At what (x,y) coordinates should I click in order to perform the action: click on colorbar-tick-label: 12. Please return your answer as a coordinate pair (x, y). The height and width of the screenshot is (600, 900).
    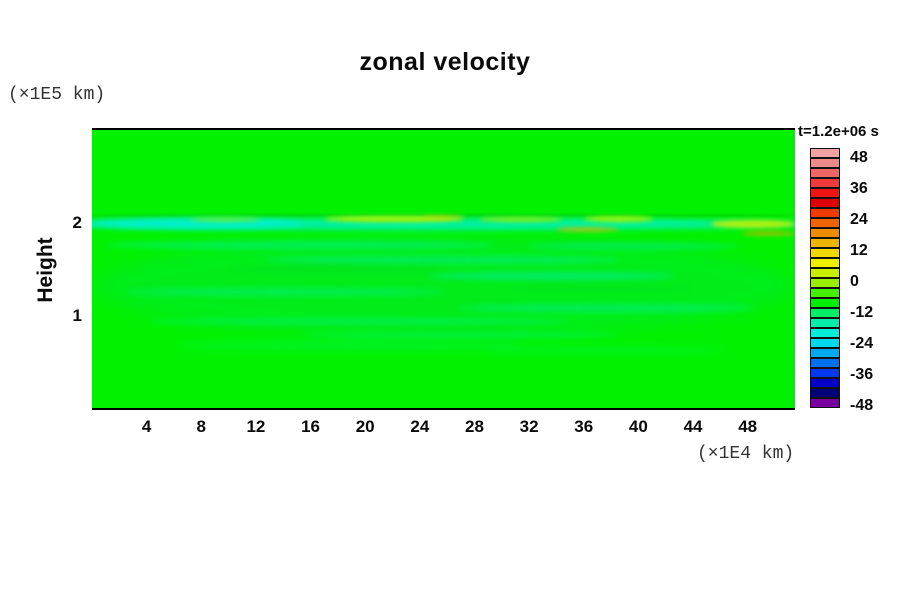
    Looking at the image, I should click on (859, 250).